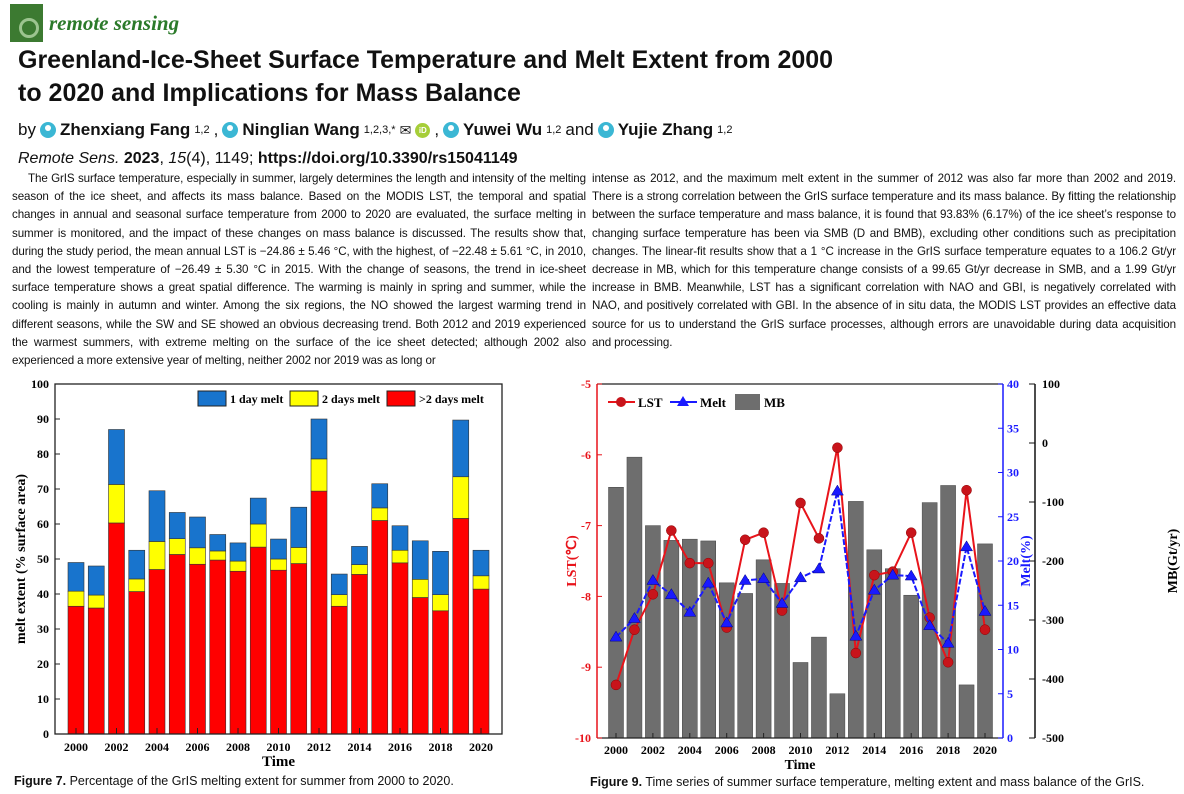  I want to click on author-link: Yuwei Wu, so click(503, 129).